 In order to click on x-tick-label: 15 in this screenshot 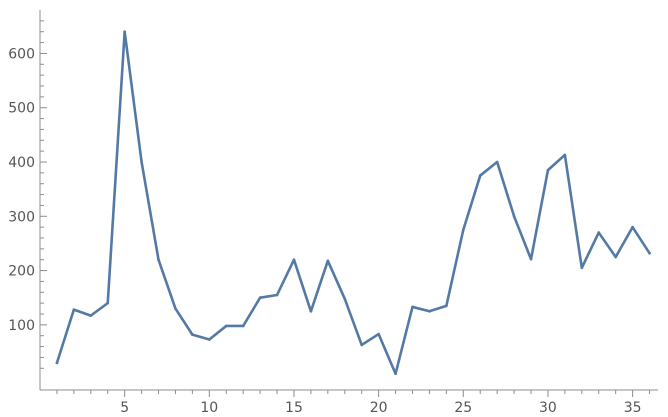, I will do `click(294, 408)`.